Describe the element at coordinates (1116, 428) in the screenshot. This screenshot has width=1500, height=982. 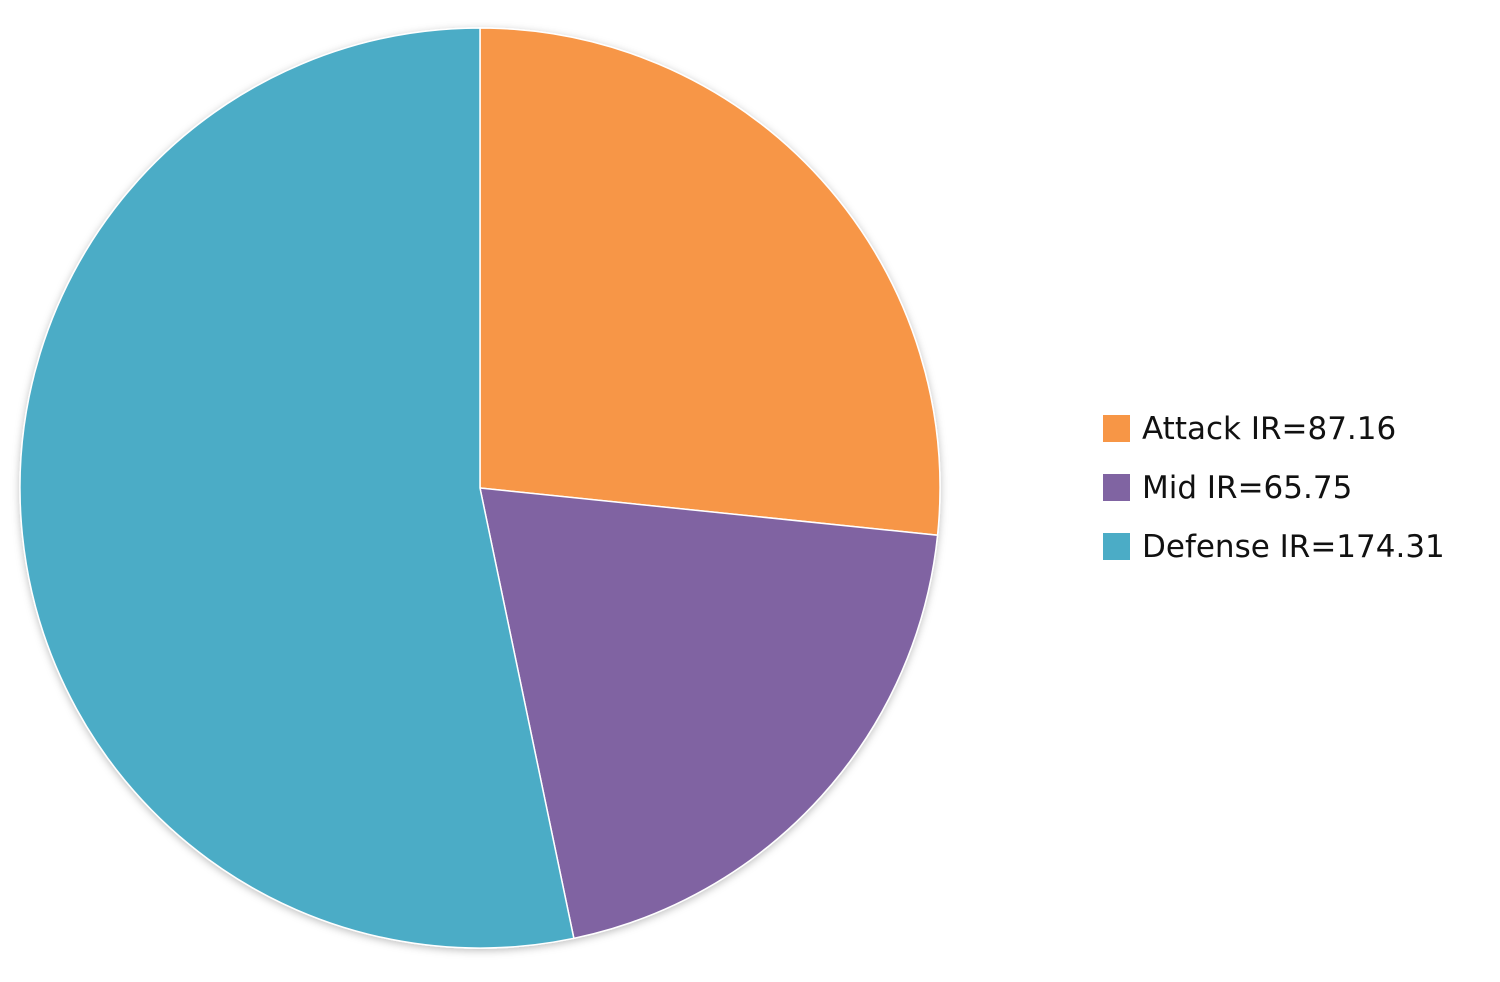
I see `legend-swatch-attack` at that location.